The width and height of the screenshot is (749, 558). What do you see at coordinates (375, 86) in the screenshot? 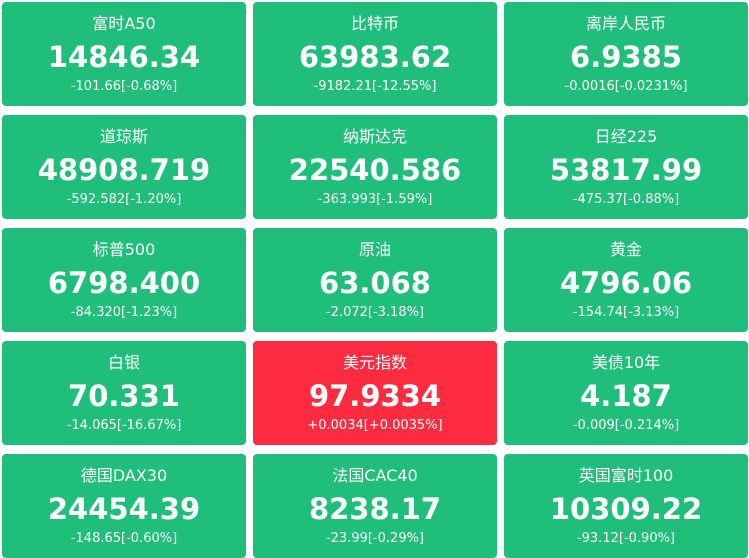
I see `quote-change: -9182.21[-12.55%]` at bounding box center [375, 86].